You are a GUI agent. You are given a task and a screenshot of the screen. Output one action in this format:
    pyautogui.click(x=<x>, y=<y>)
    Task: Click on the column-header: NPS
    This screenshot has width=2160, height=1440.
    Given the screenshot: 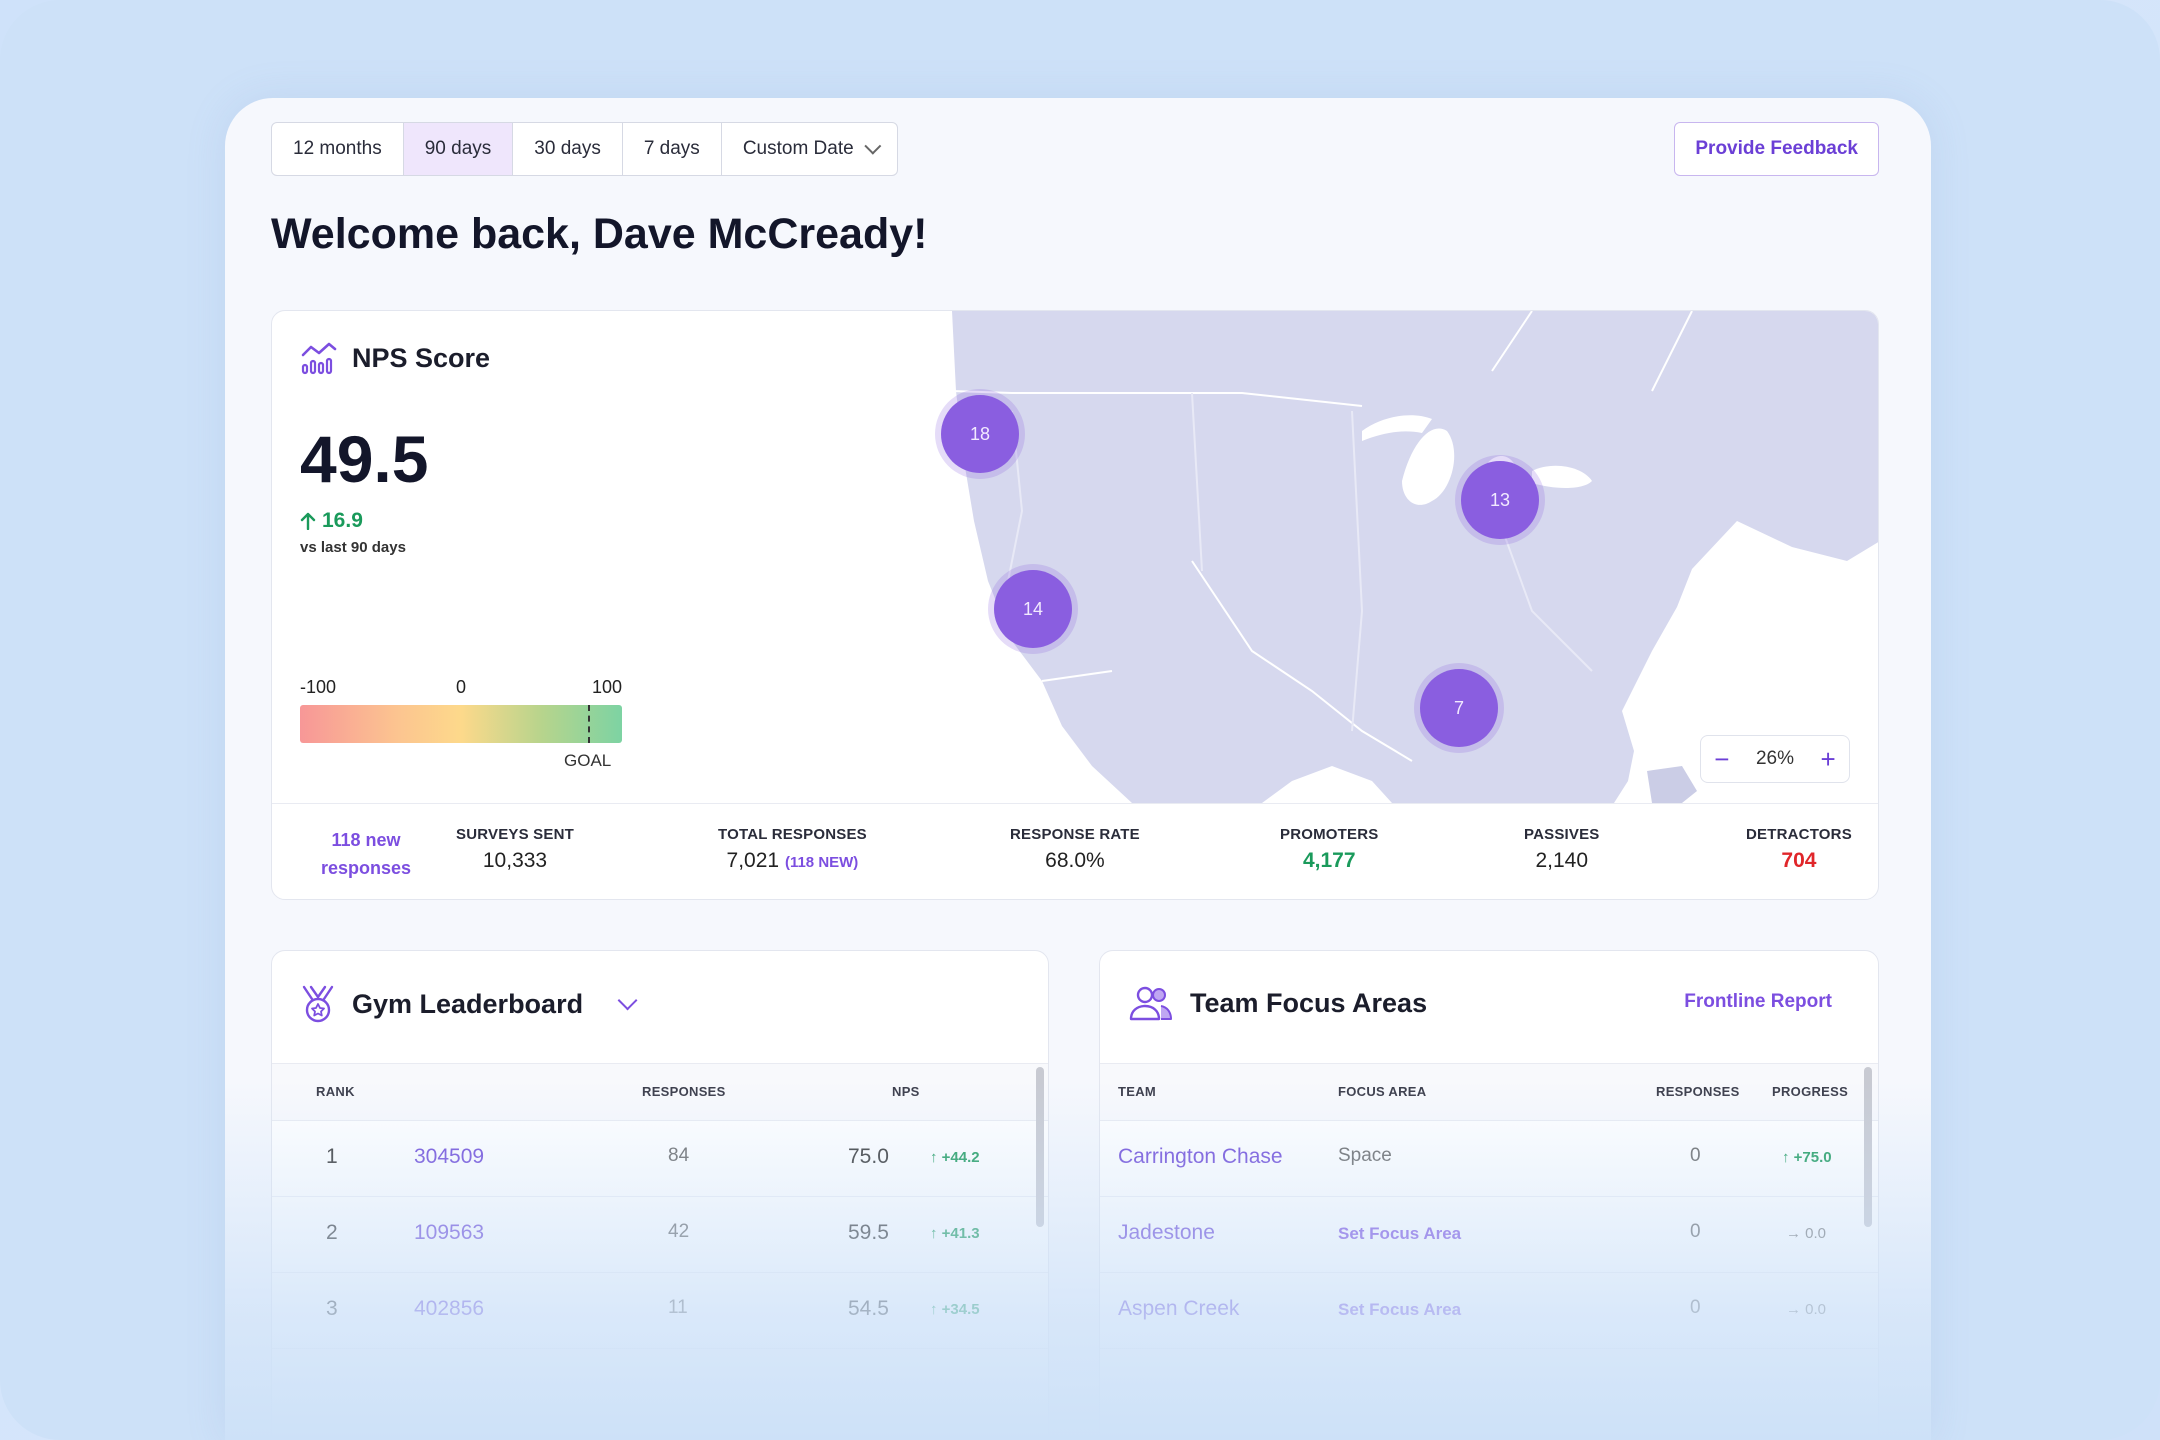 What is the action you would take?
    pyautogui.click(x=906, y=1091)
    